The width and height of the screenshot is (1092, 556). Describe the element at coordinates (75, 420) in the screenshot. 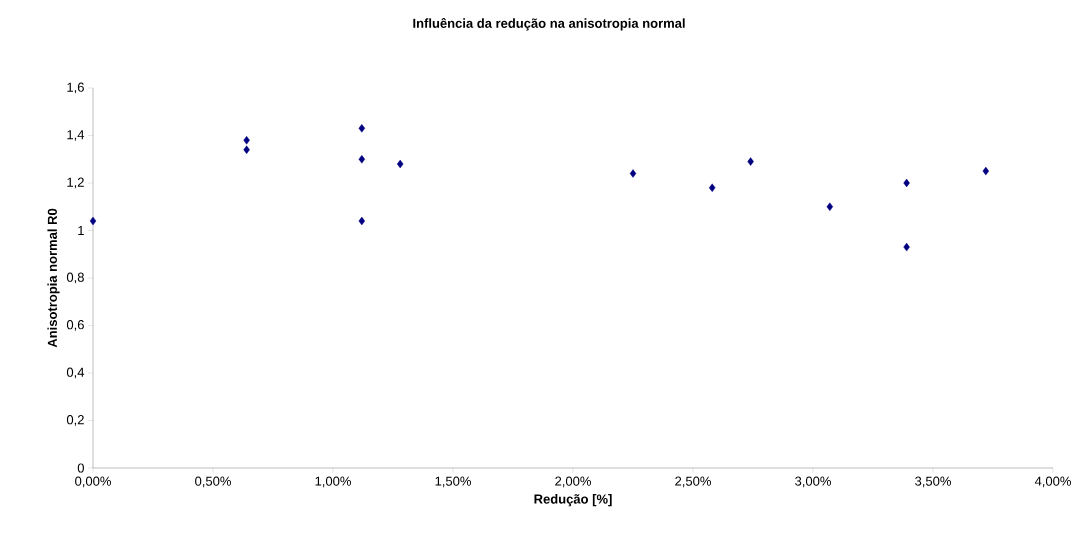

I see `y-tick-label: 0,2` at that location.